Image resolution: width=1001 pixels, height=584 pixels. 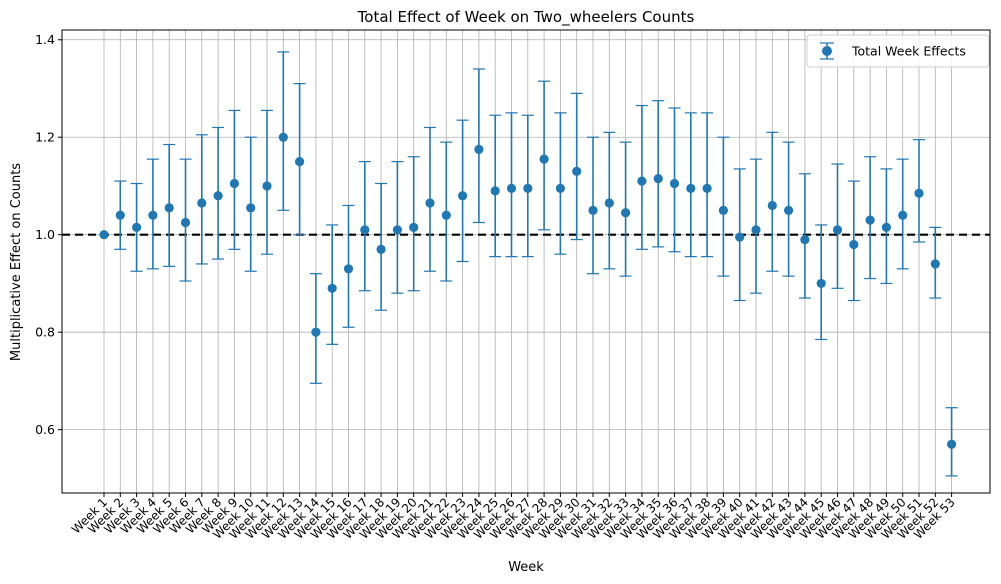 I want to click on legend-label: Total Week Effects, so click(x=908, y=51).